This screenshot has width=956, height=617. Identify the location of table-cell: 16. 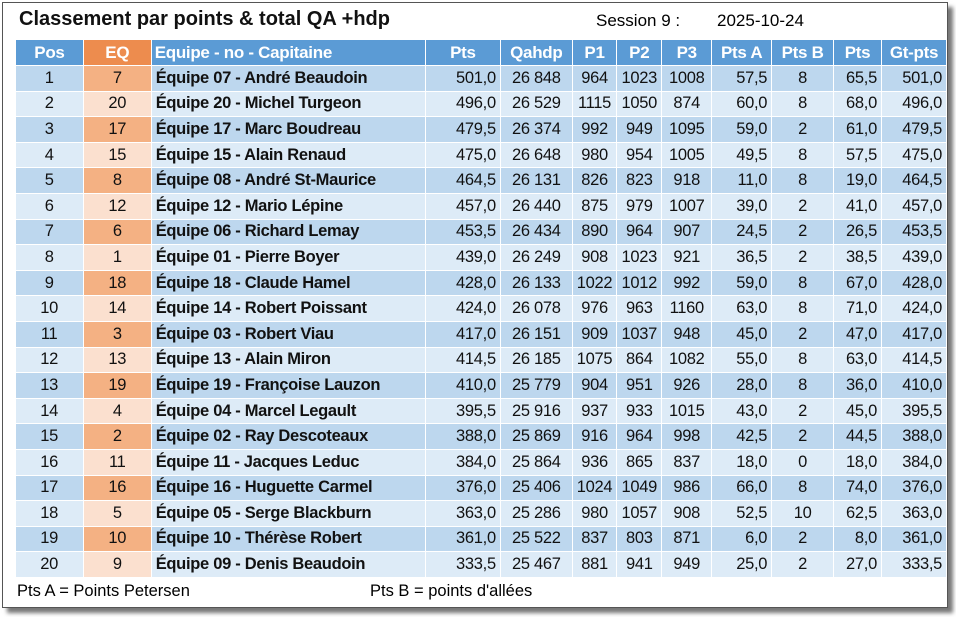
(49, 462).